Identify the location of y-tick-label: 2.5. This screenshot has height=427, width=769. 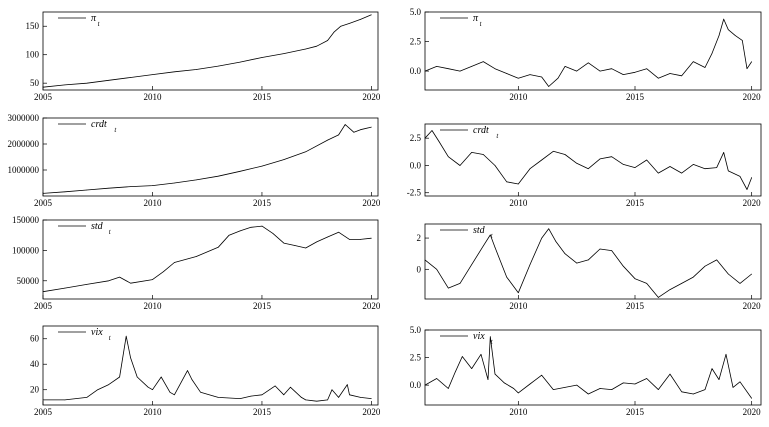
(416, 138).